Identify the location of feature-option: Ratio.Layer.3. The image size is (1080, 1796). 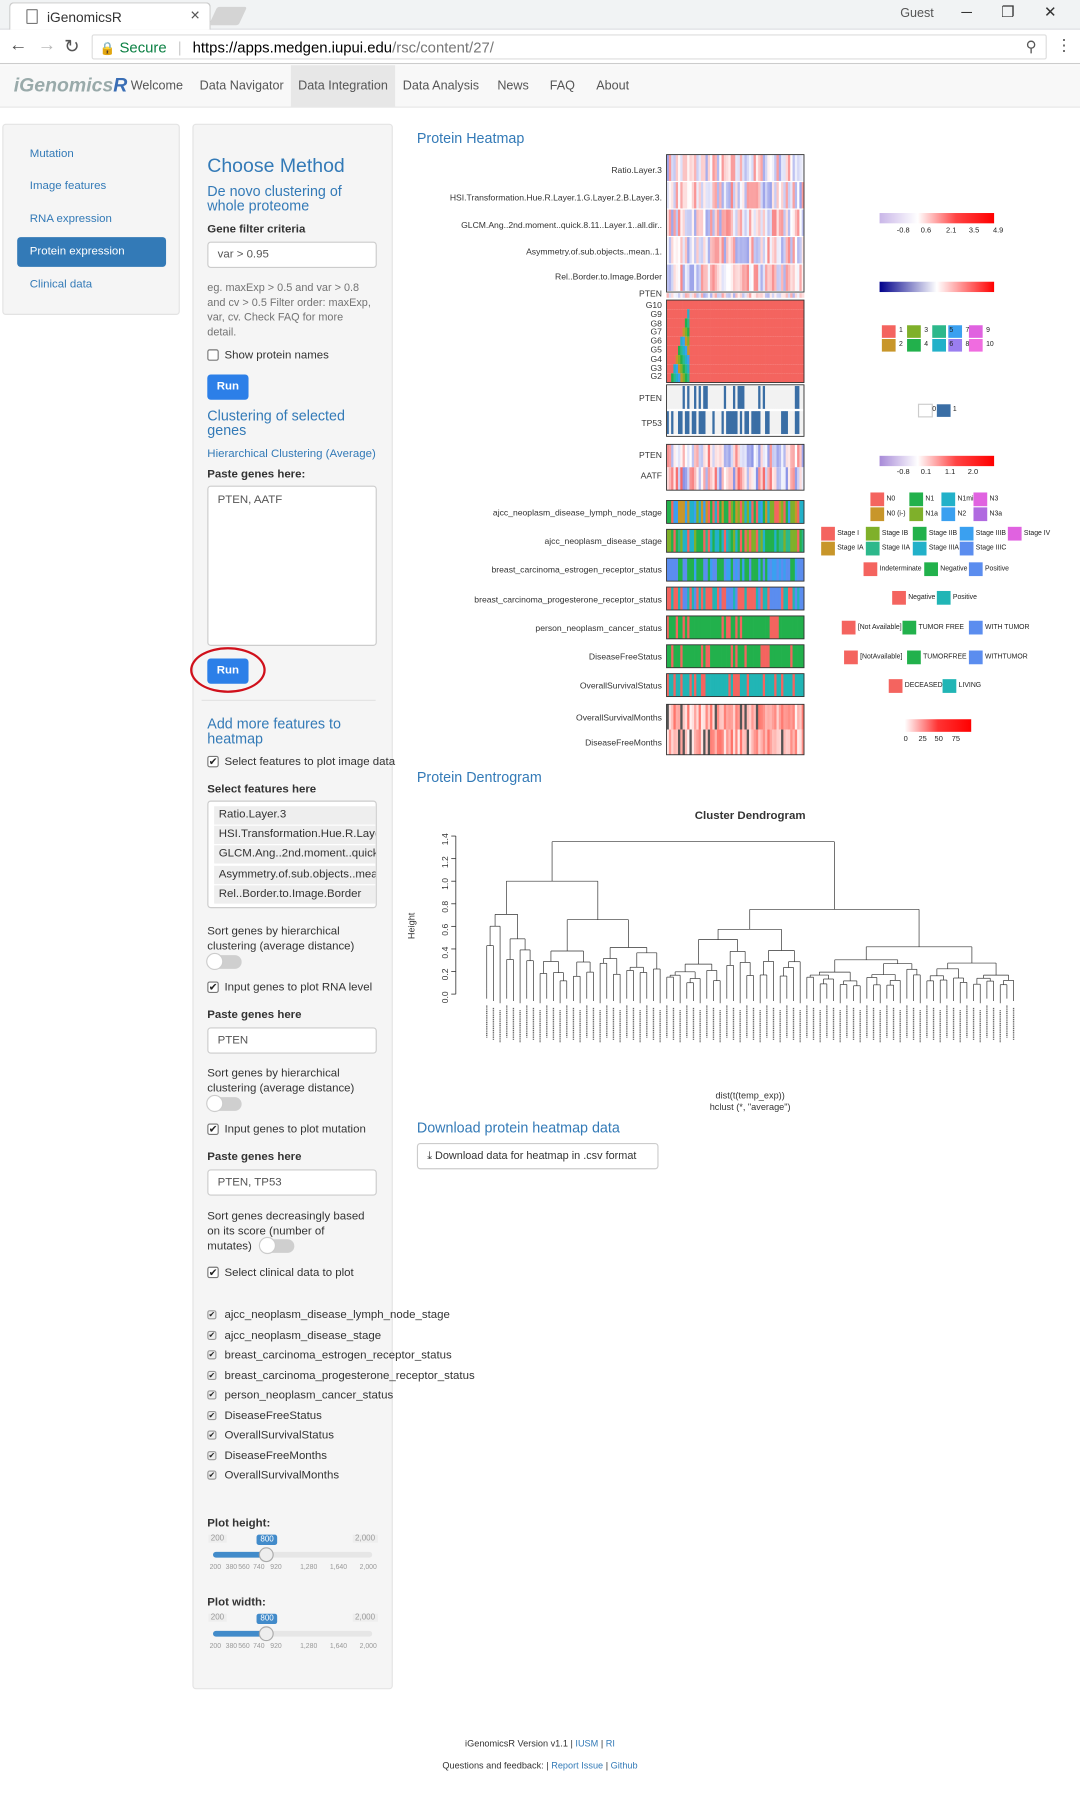
(295, 815).